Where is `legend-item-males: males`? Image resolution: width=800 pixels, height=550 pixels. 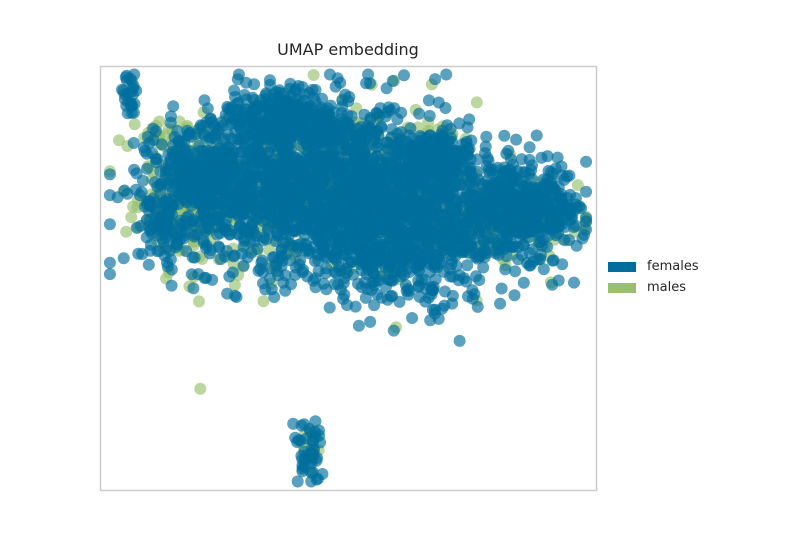 legend-item-males: males is located at coordinates (678, 287).